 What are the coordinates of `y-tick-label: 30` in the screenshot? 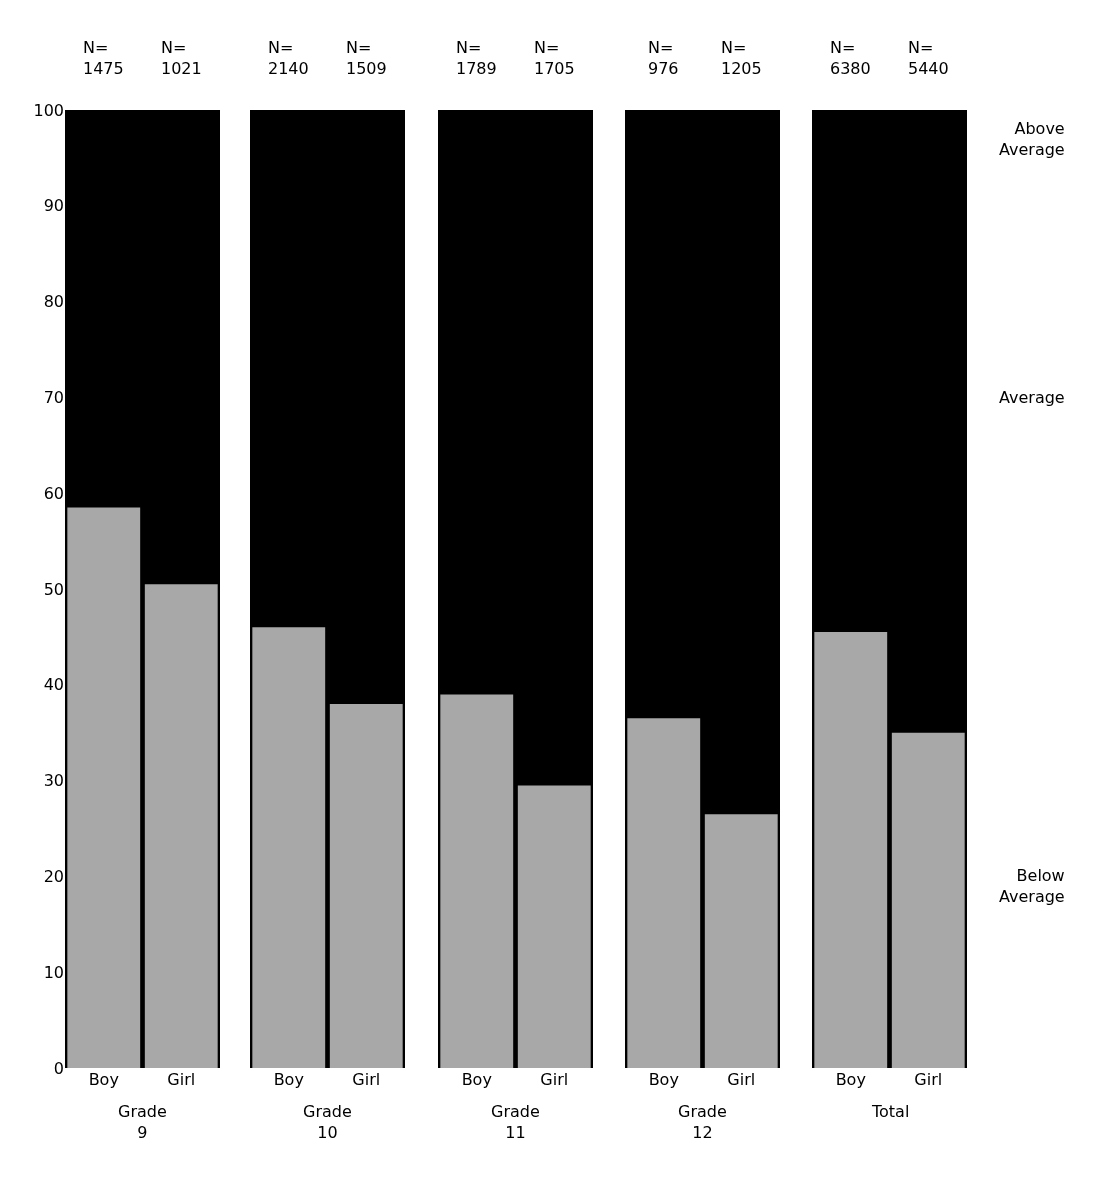 It's located at (53, 781).